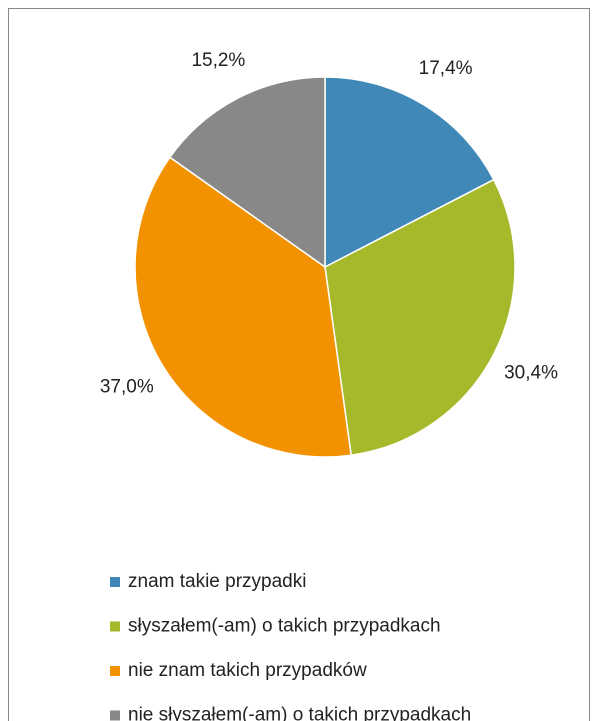 This screenshot has height=721, width=597. I want to click on legend-label: znam takie przypadki, so click(217, 581).